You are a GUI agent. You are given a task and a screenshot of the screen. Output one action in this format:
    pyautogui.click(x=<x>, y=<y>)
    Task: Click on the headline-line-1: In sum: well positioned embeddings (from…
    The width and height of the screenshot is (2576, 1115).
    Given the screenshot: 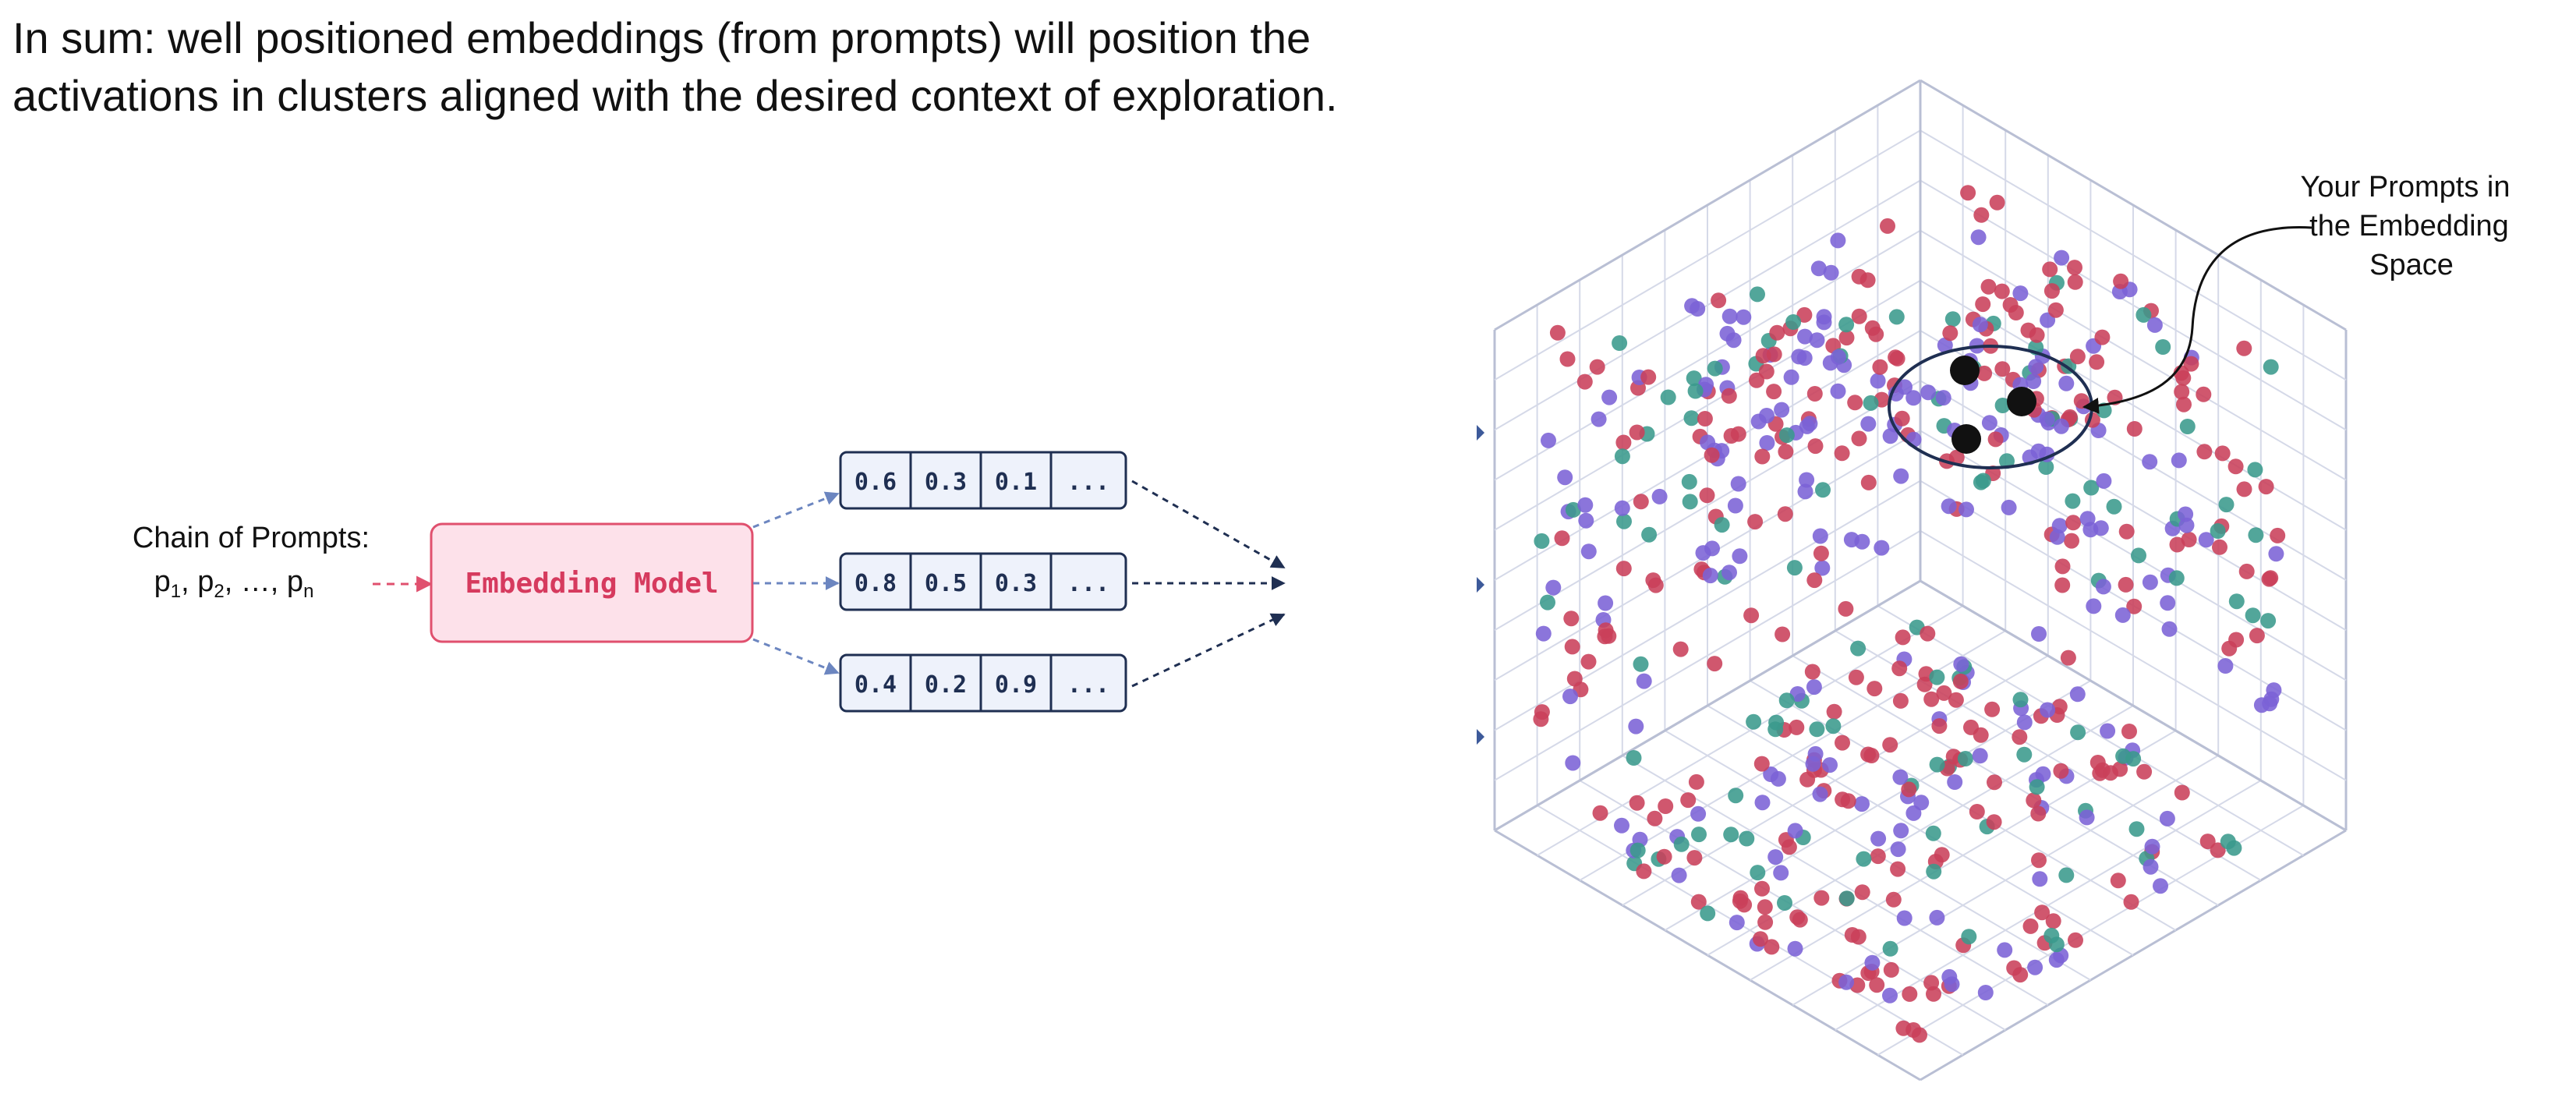 What is the action you would take?
    pyautogui.click(x=661, y=37)
    